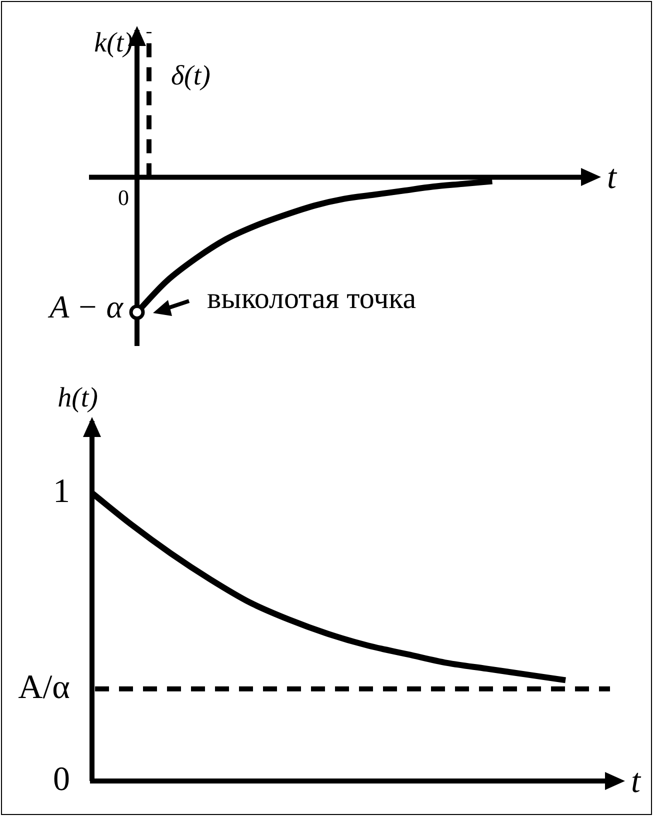 This screenshot has width=653, height=816. I want to click on annotation: A − α, so click(86, 306).